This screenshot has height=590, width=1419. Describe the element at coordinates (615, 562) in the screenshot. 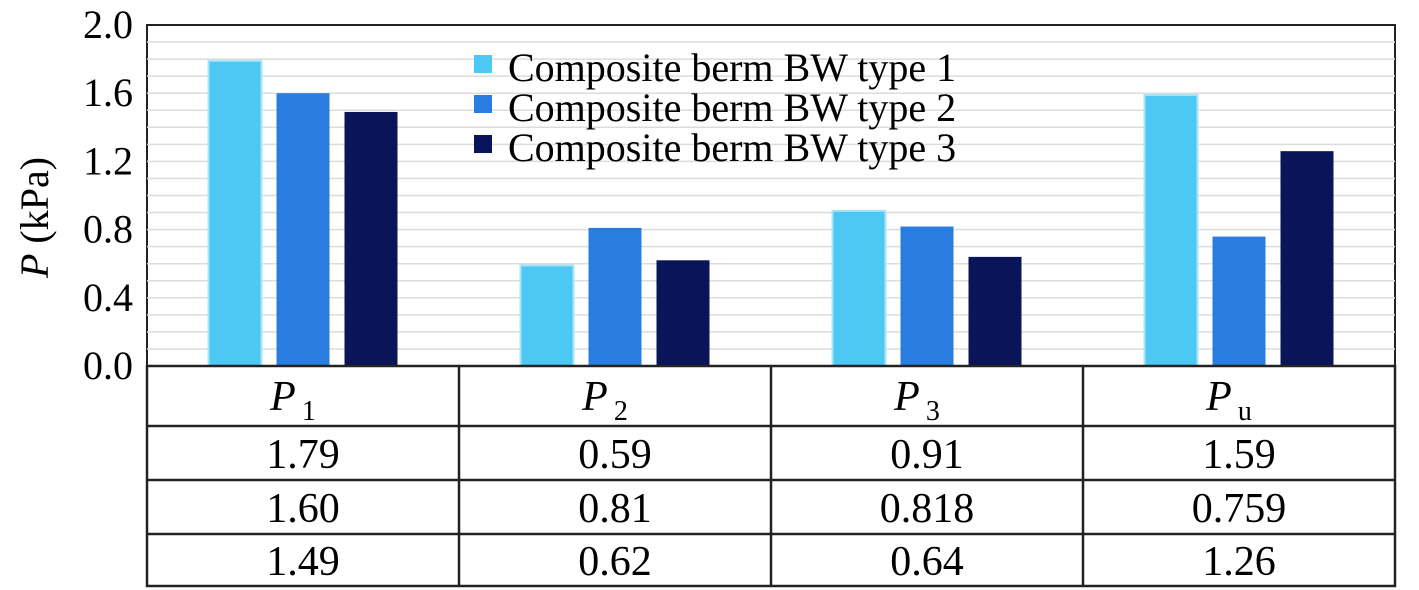

I see `table-cell-series-3: 0.62` at that location.